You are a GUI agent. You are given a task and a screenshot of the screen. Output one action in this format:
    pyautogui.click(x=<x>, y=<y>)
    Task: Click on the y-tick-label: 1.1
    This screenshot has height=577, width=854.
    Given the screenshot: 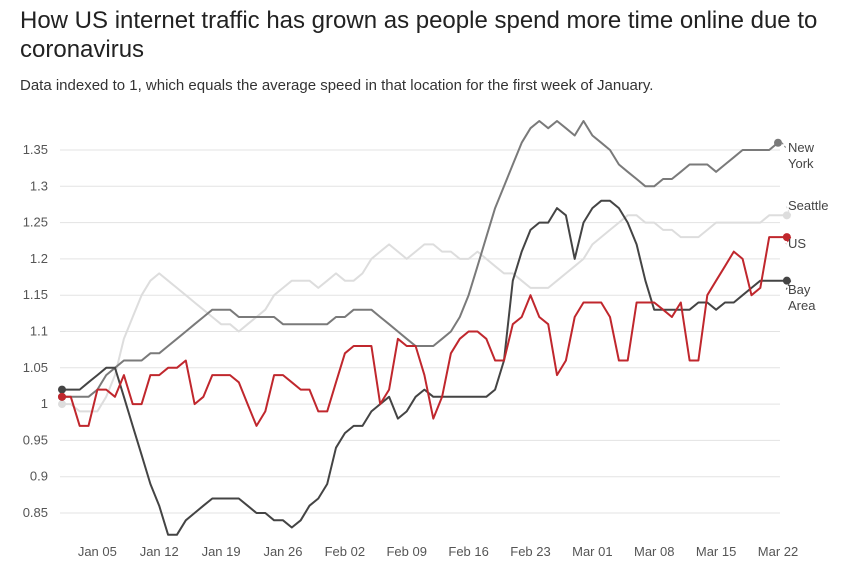 What is the action you would take?
    pyautogui.click(x=39, y=331)
    